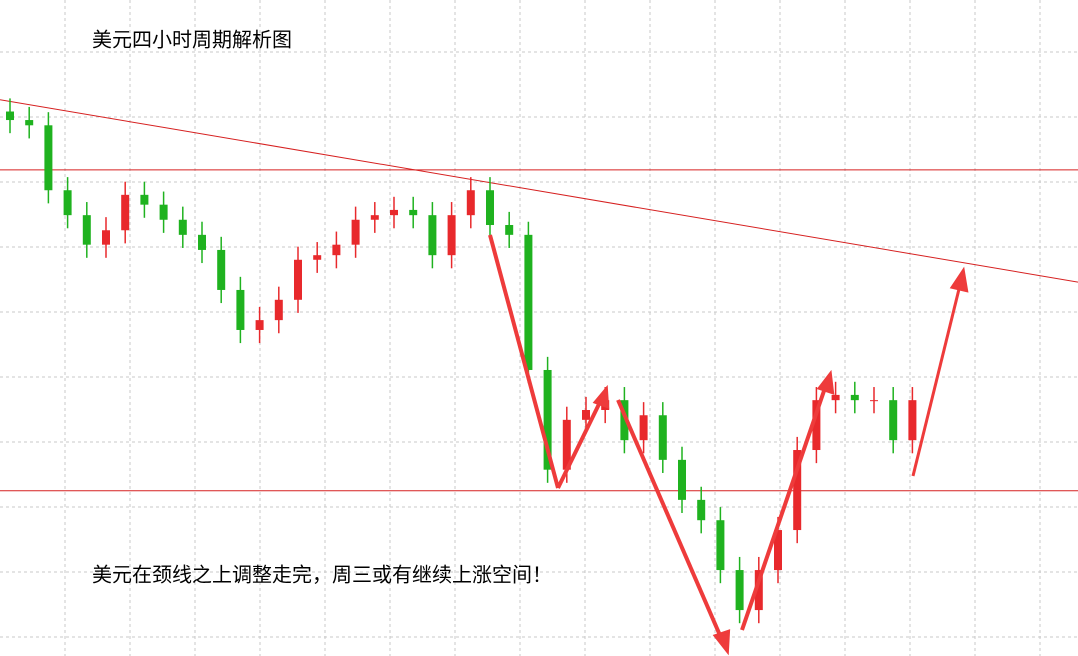  Describe the element at coordinates (192, 40) in the screenshot. I see `chart-title: 美元四小时周期解析图` at that location.